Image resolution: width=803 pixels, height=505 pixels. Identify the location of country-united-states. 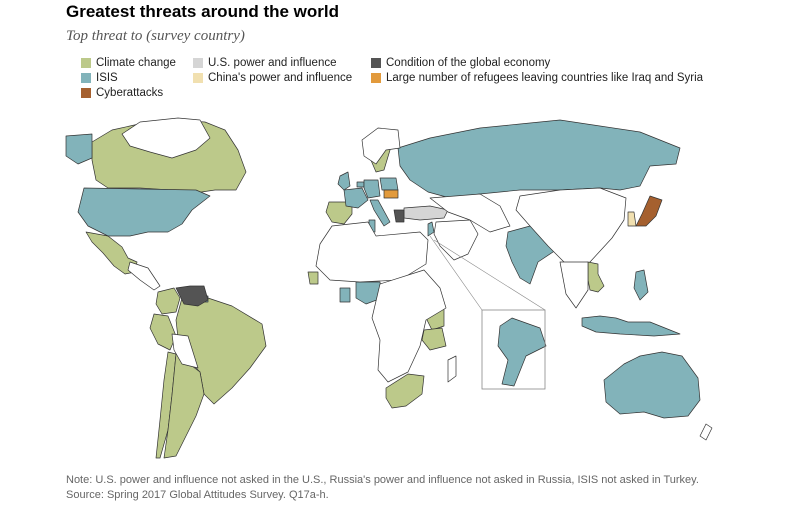
(144, 212).